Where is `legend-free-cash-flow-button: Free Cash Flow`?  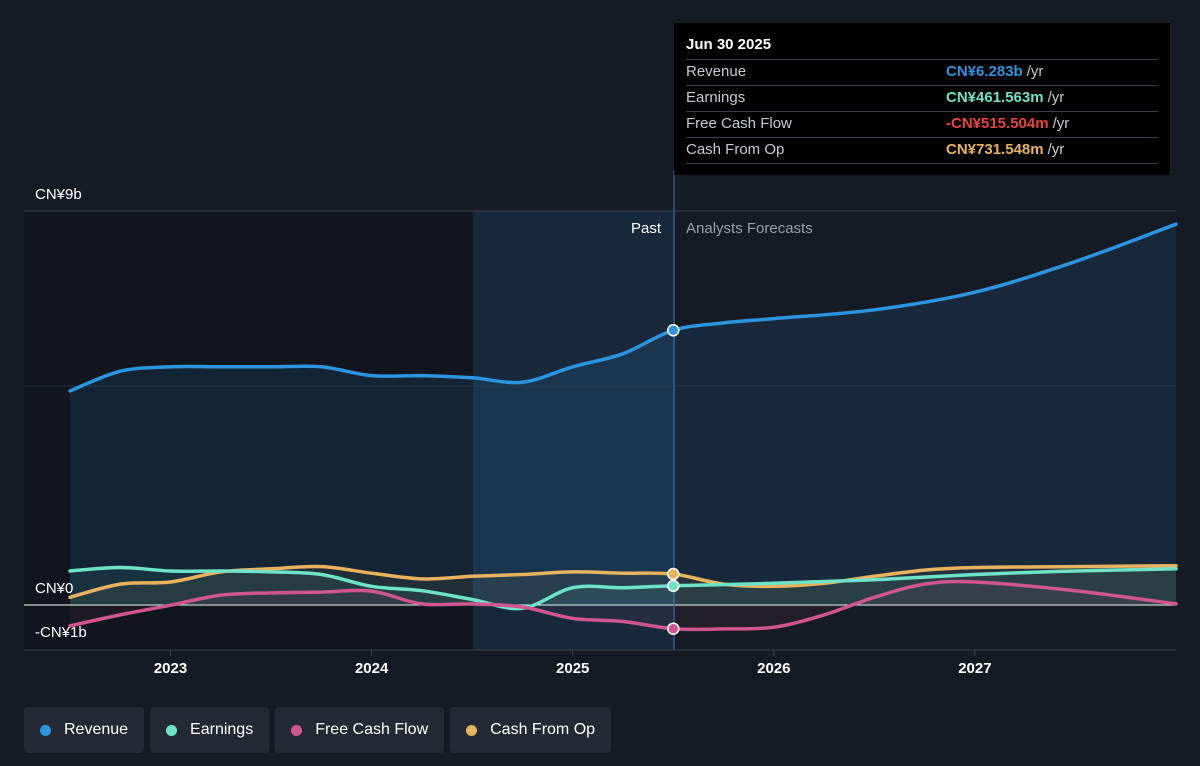 legend-free-cash-flow-button: Free Cash Flow is located at coordinates (360, 730).